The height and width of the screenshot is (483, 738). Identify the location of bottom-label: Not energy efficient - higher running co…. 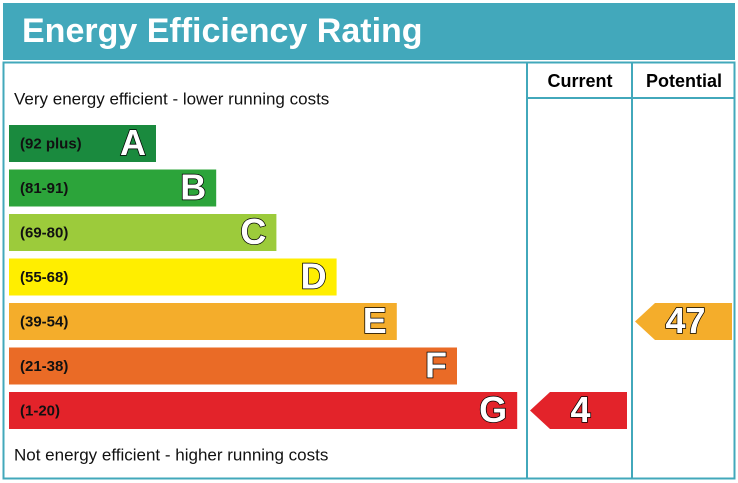
(171, 454).